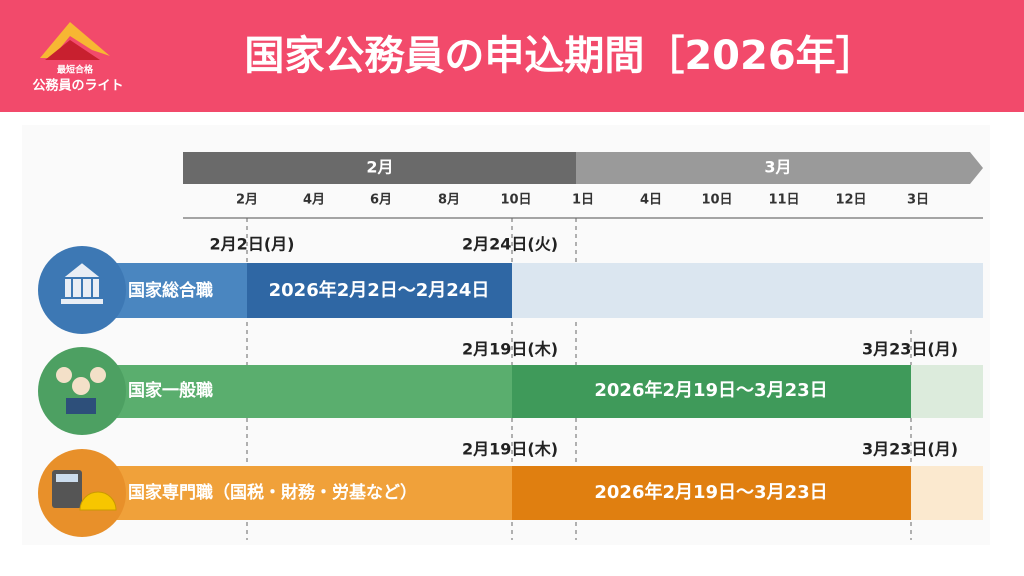 Image resolution: width=1024 pixels, height=576 pixels. I want to click on tick-label: 6月, so click(381, 200).